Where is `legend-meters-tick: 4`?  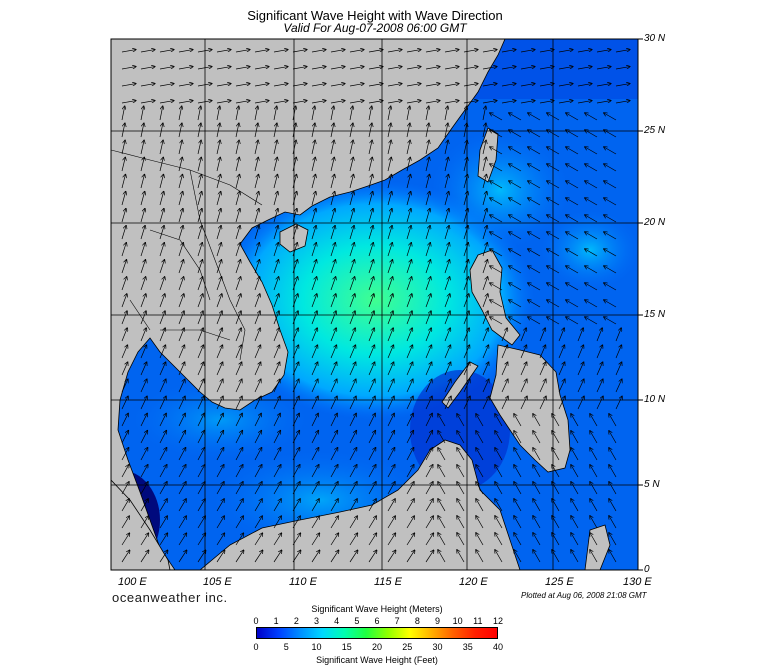
legend-meters-tick: 4 is located at coordinates (337, 621).